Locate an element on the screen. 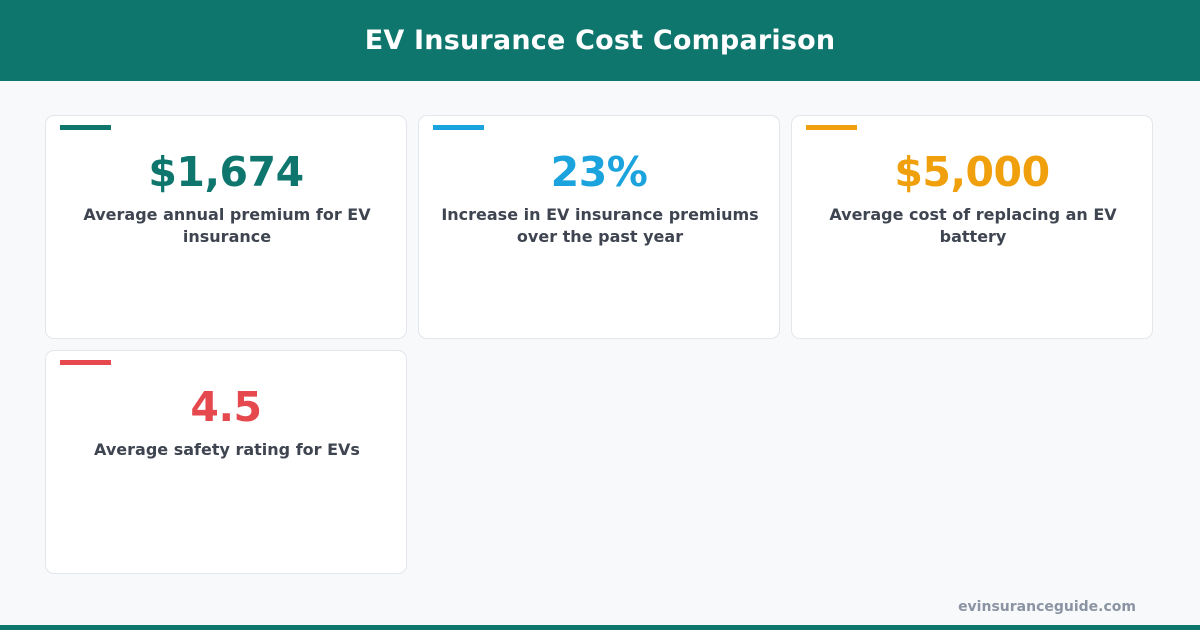 The height and width of the screenshot is (630, 1200). stat-description: Average annual premium for EV insurance is located at coordinates (227, 225).